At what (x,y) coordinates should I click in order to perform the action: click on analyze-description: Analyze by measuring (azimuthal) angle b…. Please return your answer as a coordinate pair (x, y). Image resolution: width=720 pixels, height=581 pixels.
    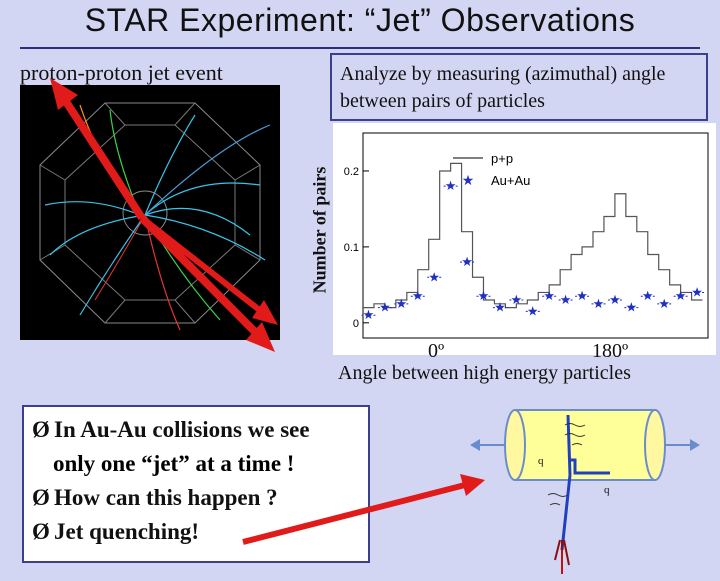
    Looking at the image, I should click on (519, 87).